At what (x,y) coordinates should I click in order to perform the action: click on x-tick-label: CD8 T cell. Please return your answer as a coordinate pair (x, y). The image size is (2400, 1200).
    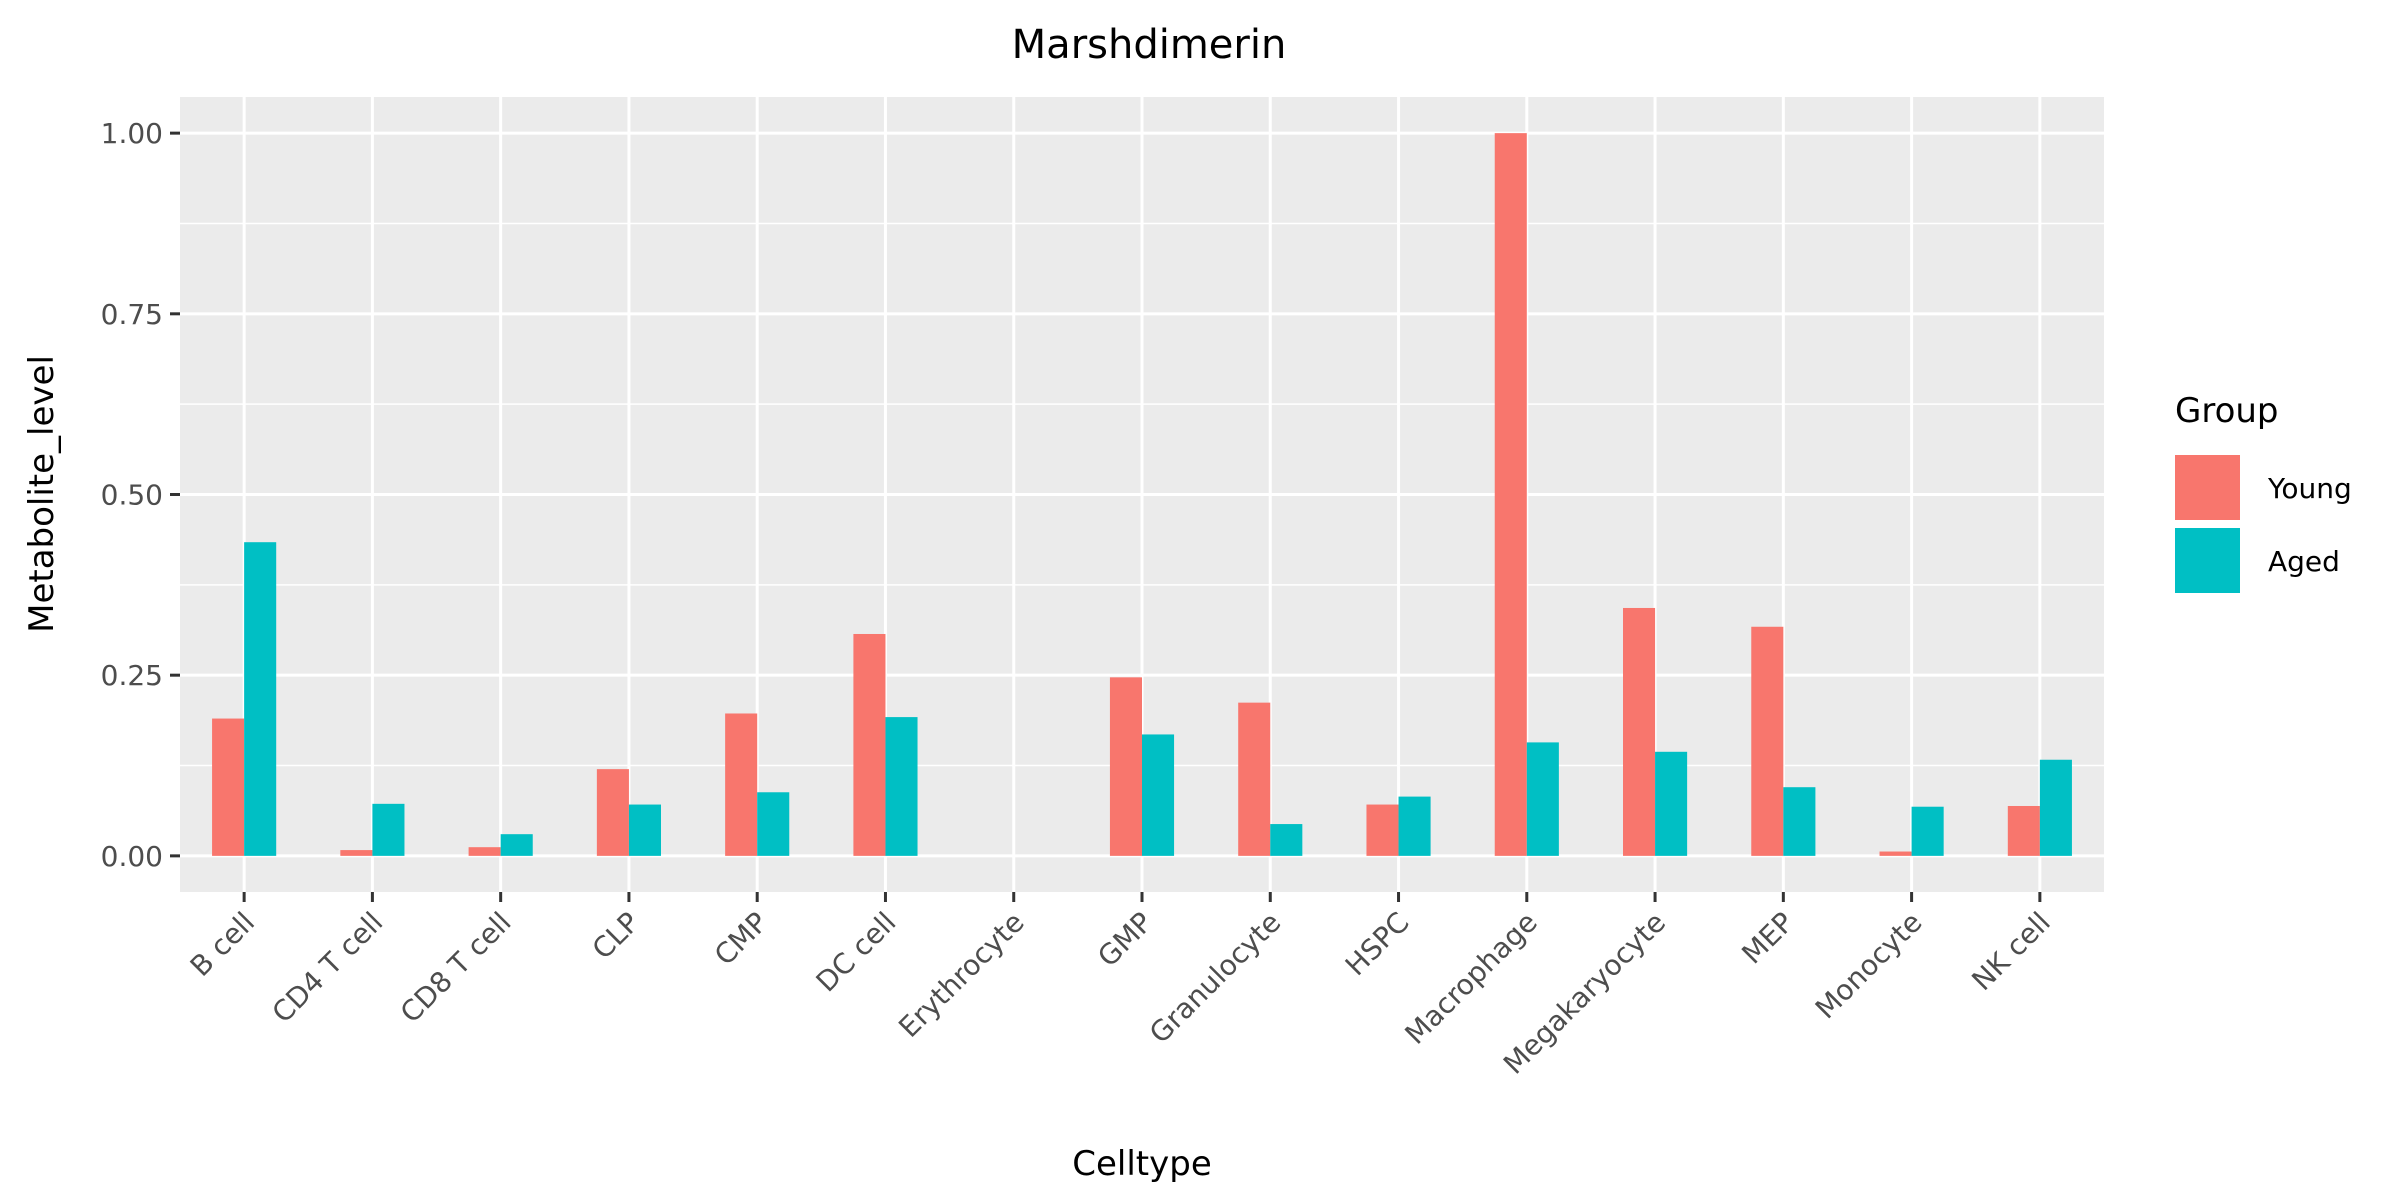
    Looking at the image, I should click on (456, 968).